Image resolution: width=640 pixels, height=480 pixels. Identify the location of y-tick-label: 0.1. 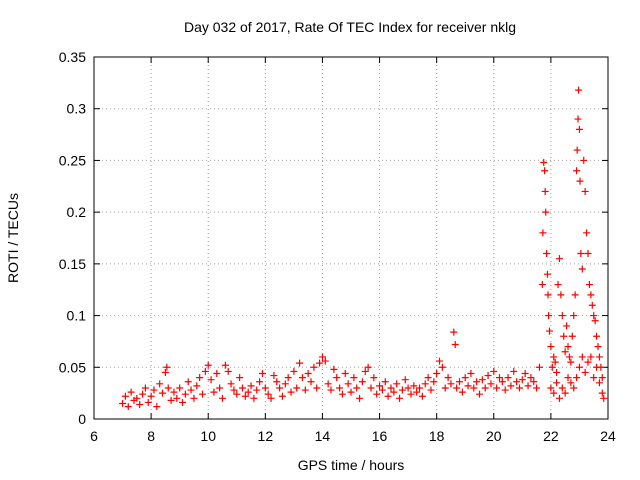
(77, 316).